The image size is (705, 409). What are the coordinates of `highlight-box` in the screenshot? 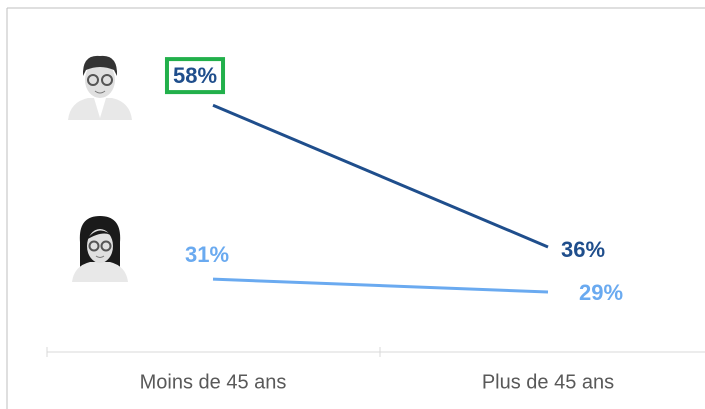 It's located at (195, 76).